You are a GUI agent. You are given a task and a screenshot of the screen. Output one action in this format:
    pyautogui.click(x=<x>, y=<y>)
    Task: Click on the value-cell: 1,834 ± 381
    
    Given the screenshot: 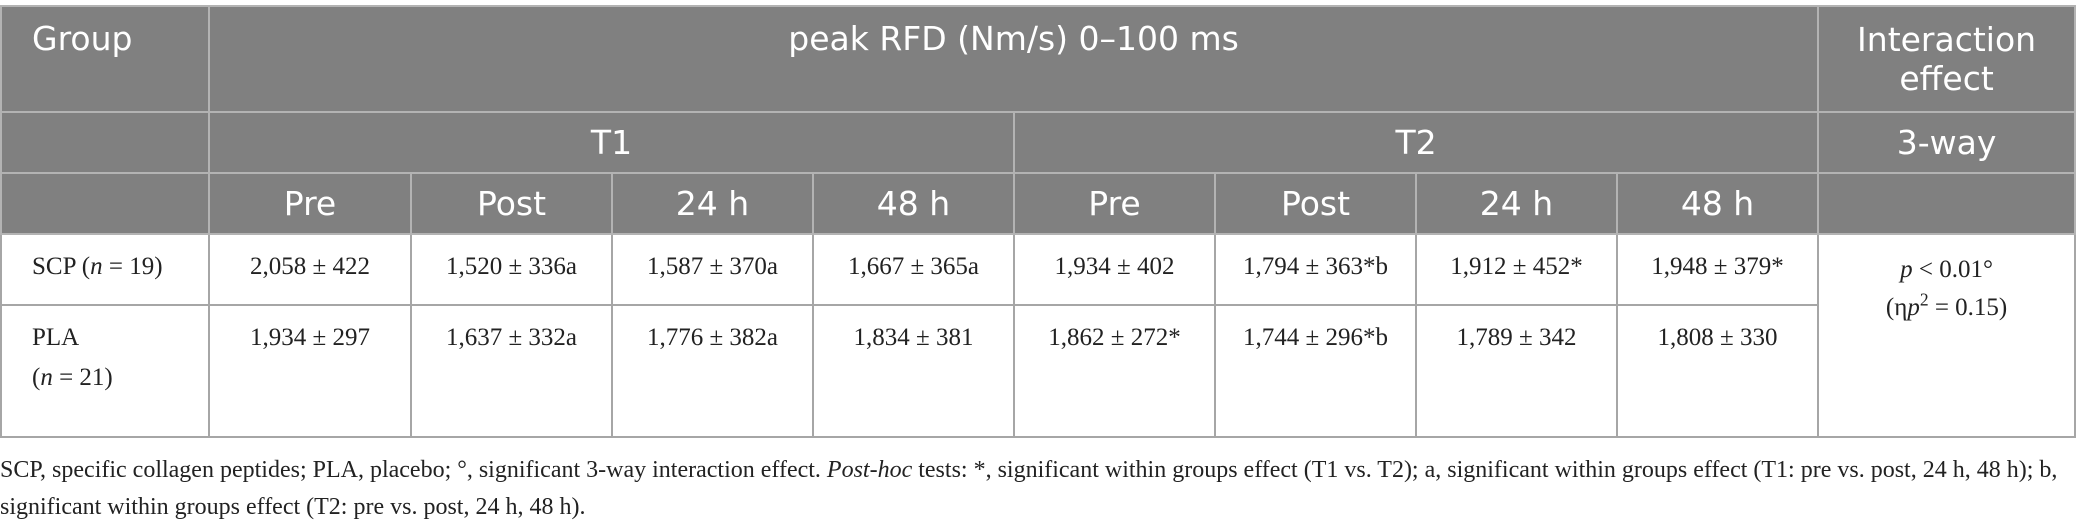 What is the action you would take?
    pyautogui.click(x=913, y=371)
    